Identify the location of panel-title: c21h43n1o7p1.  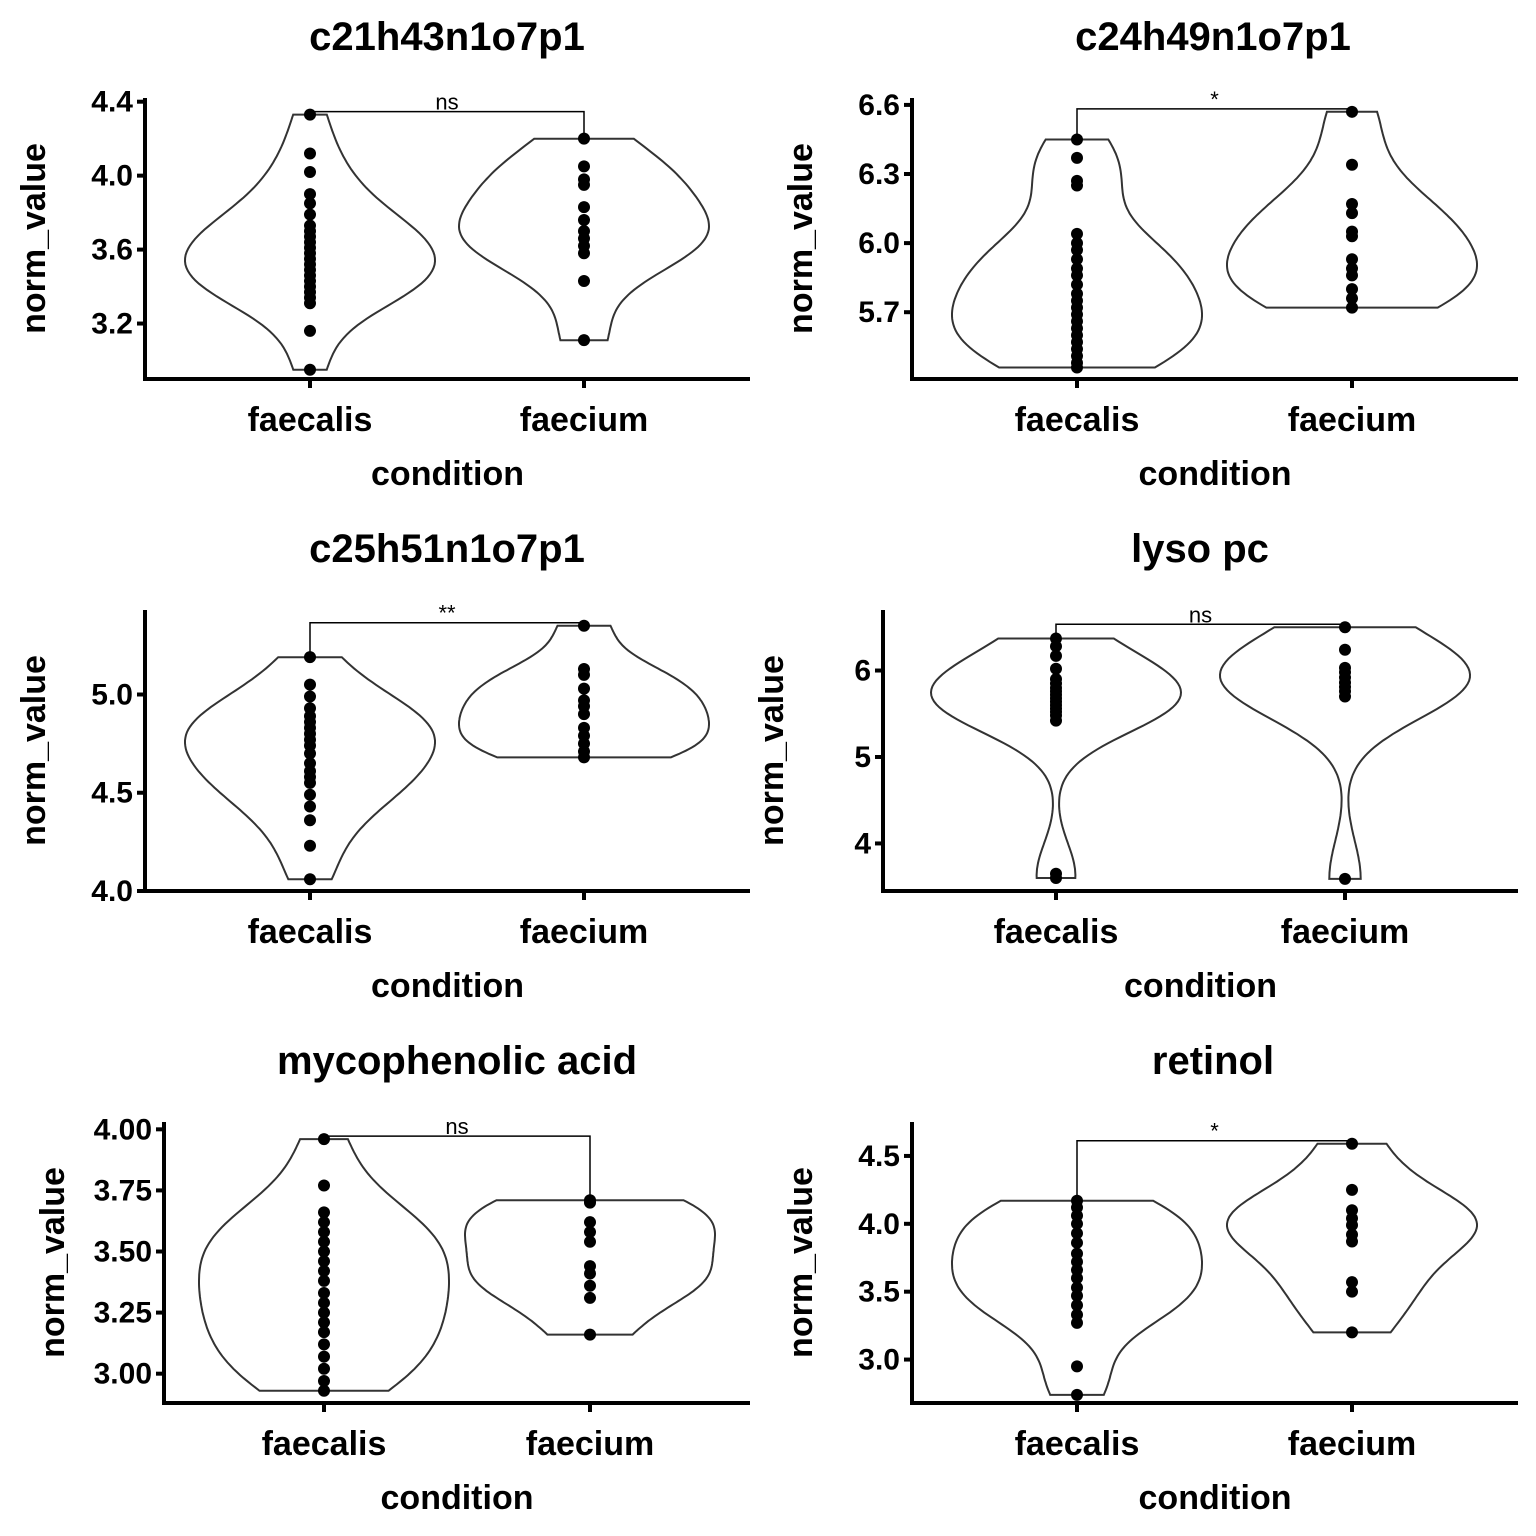
(447, 37).